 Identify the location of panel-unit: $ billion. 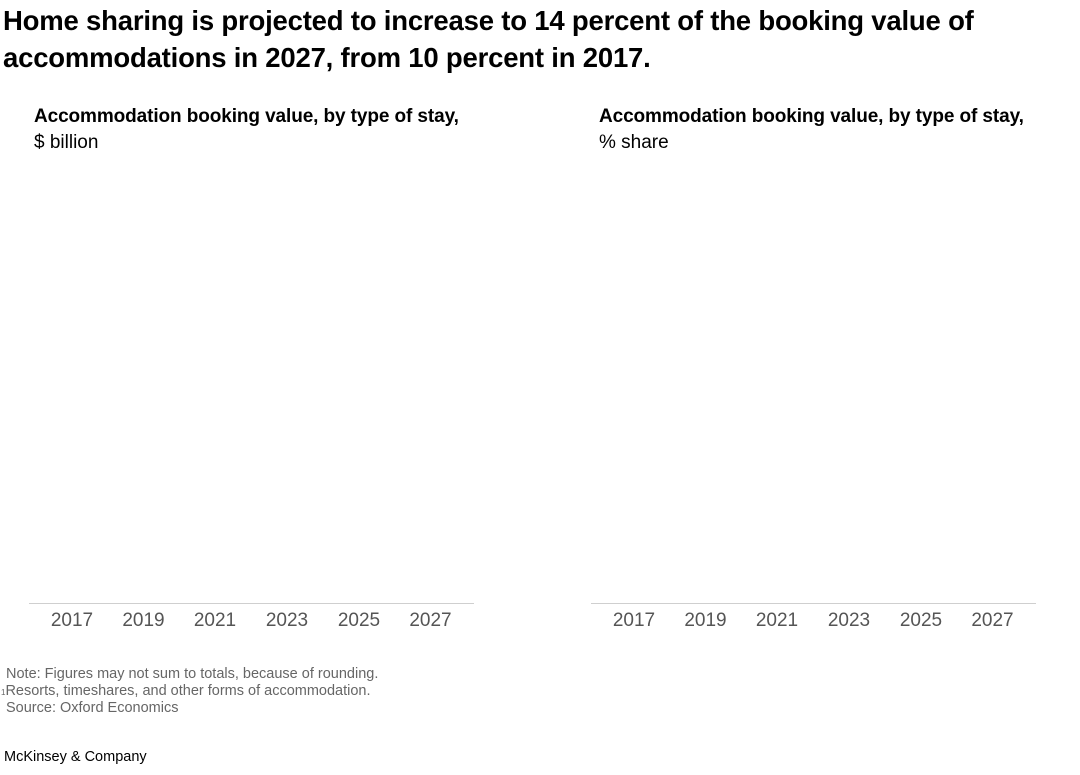
(66, 142).